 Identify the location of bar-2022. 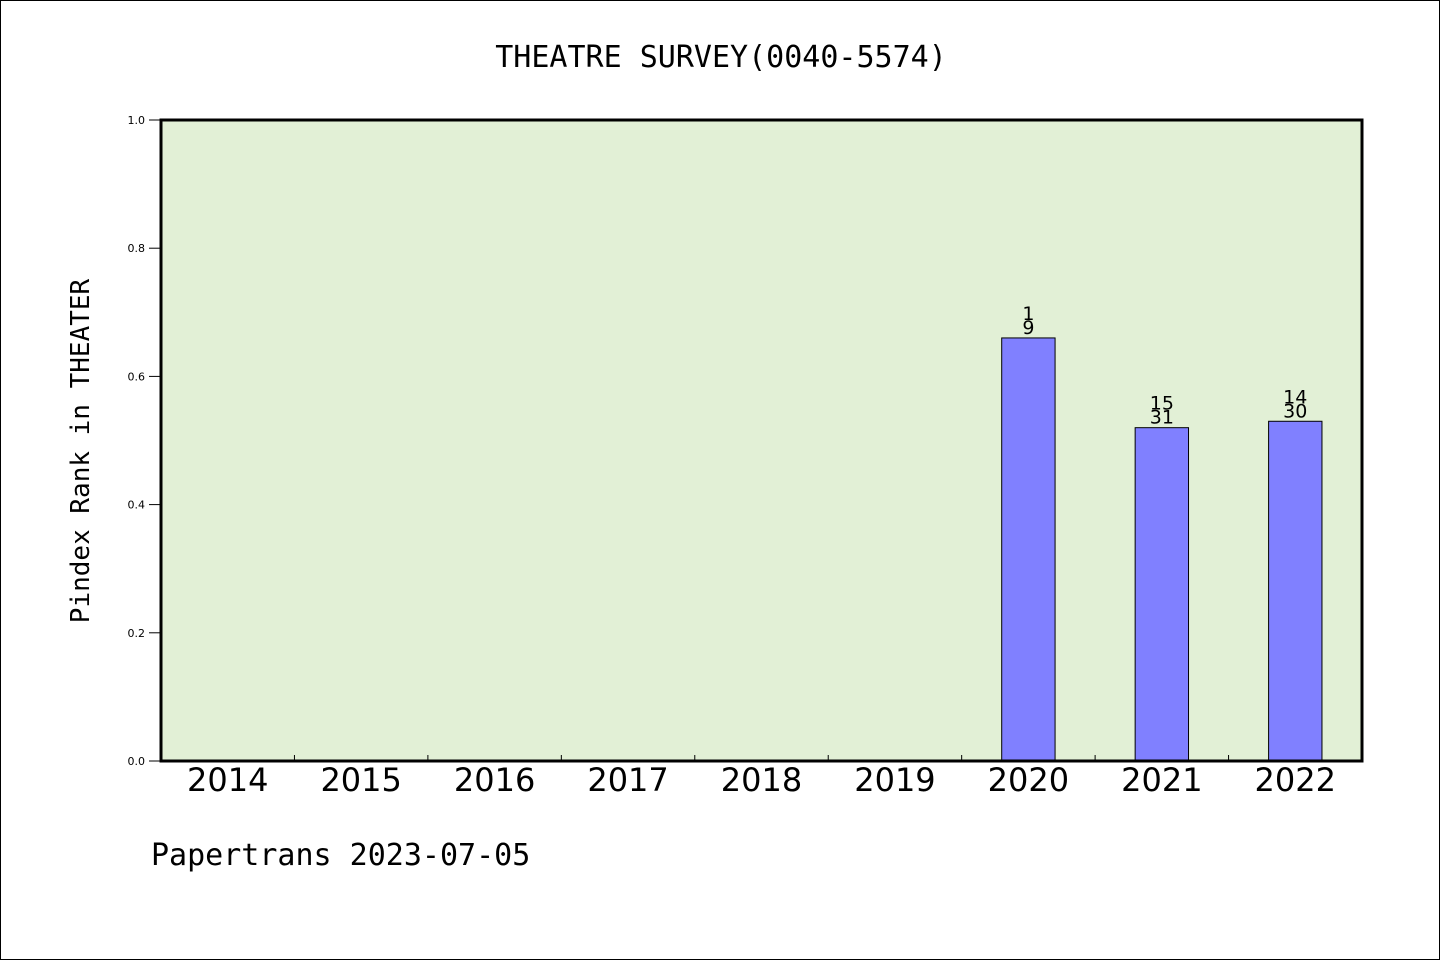
(1295, 591).